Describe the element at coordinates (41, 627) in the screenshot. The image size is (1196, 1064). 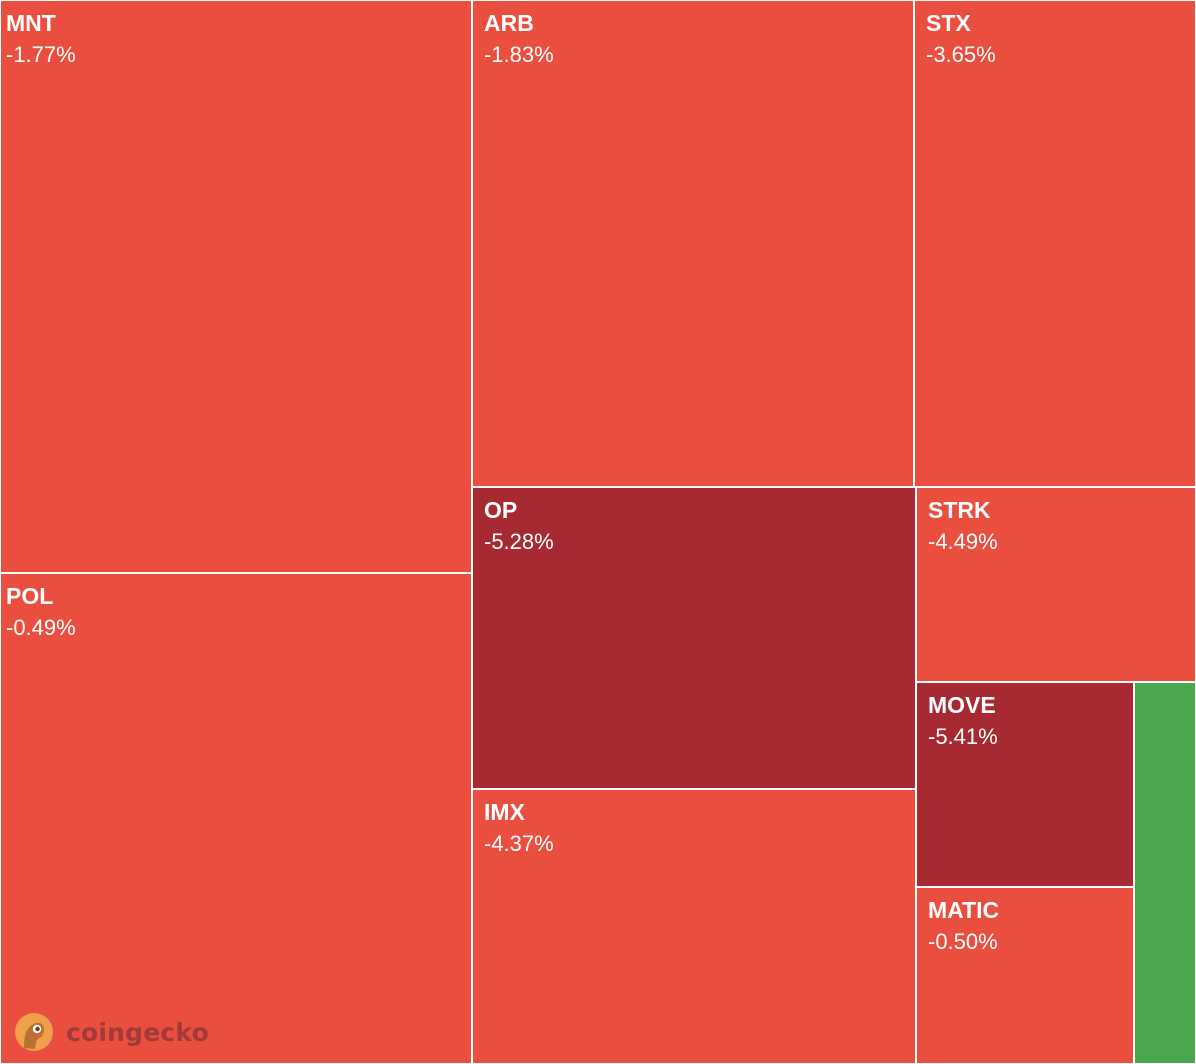
I see `tile-change: -0.49%` at that location.